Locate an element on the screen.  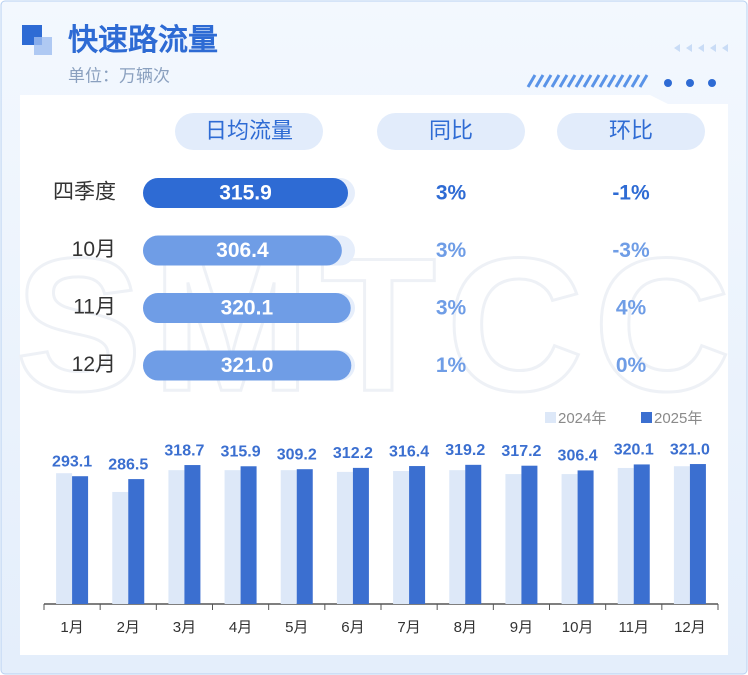
data-label: 316.4 is located at coordinates (409, 451).